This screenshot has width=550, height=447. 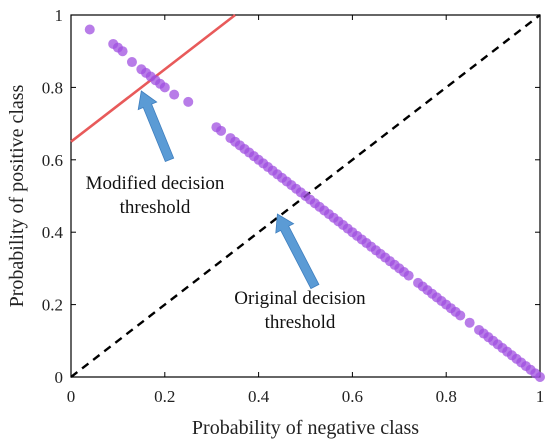 What do you see at coordinates (446, 396) in the screenshot?
I see `x-tick-label: 0.8` at bounding box center [446, 396].